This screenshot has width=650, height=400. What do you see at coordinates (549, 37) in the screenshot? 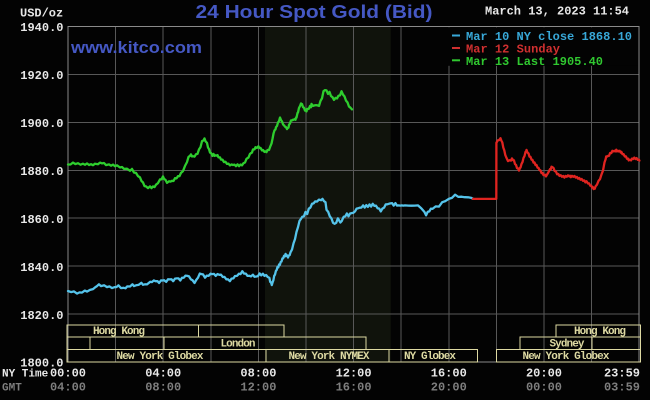
I see `svg-text: Mar 10 NY close 1868.10` at bounding box center [549, 37].